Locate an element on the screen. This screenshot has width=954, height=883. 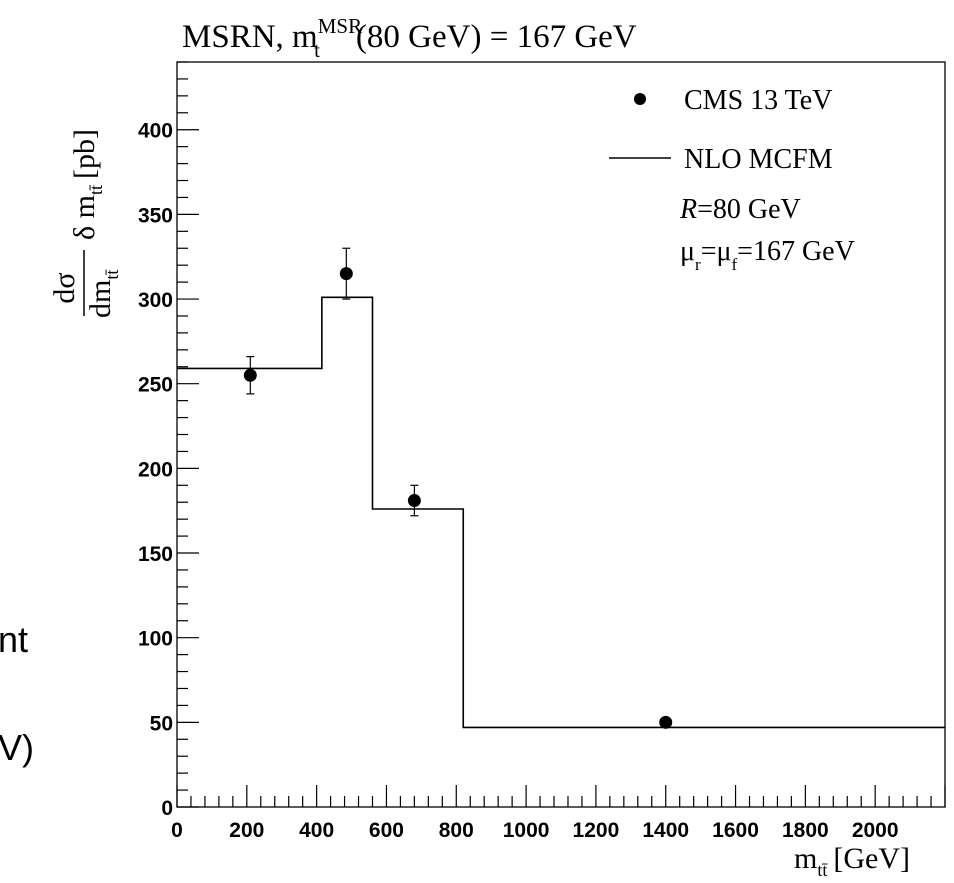
ylabel-rest-sub: tt̄ is located at coordinates (96, 190).